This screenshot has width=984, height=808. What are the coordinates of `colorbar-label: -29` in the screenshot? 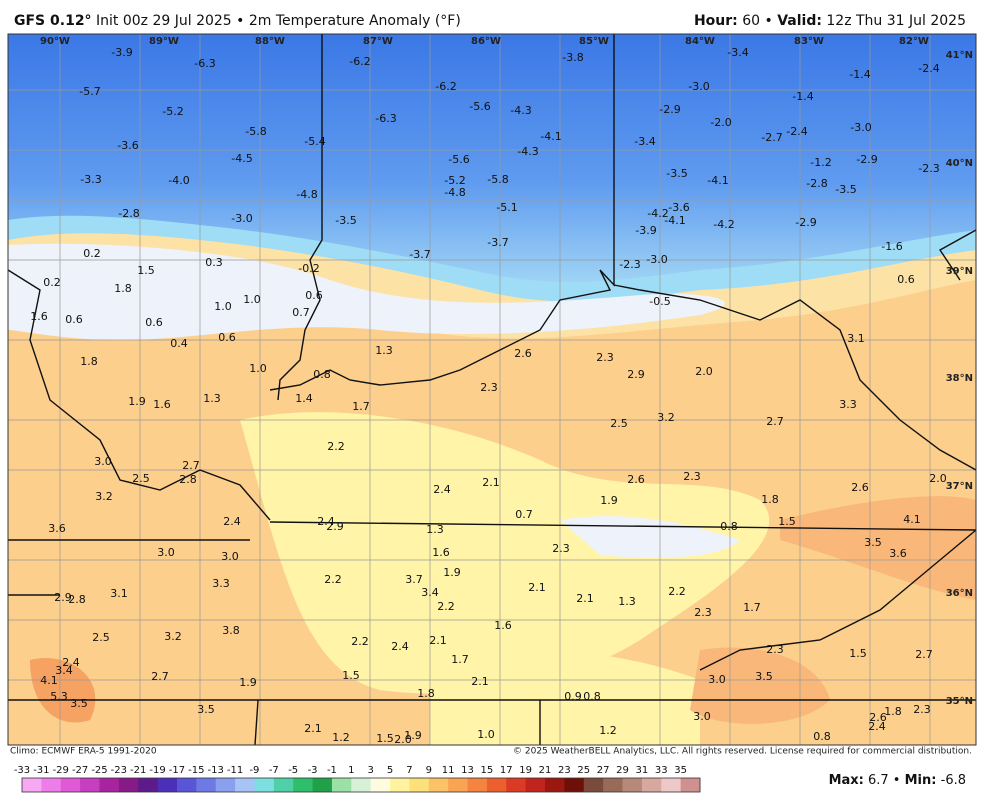 It's located at (61, 770).